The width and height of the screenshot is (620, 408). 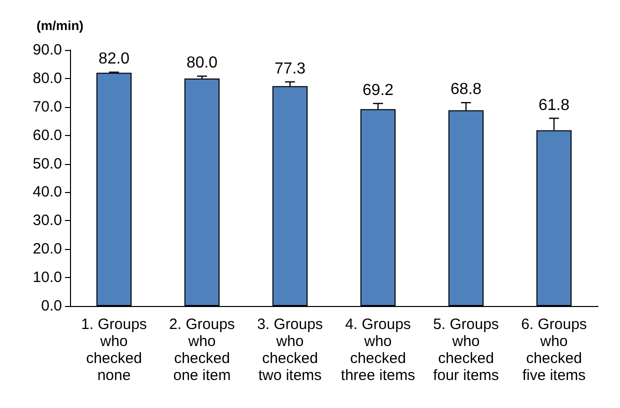 I want to click on y-tick-label: 50.0, so click(x=47, y=163).